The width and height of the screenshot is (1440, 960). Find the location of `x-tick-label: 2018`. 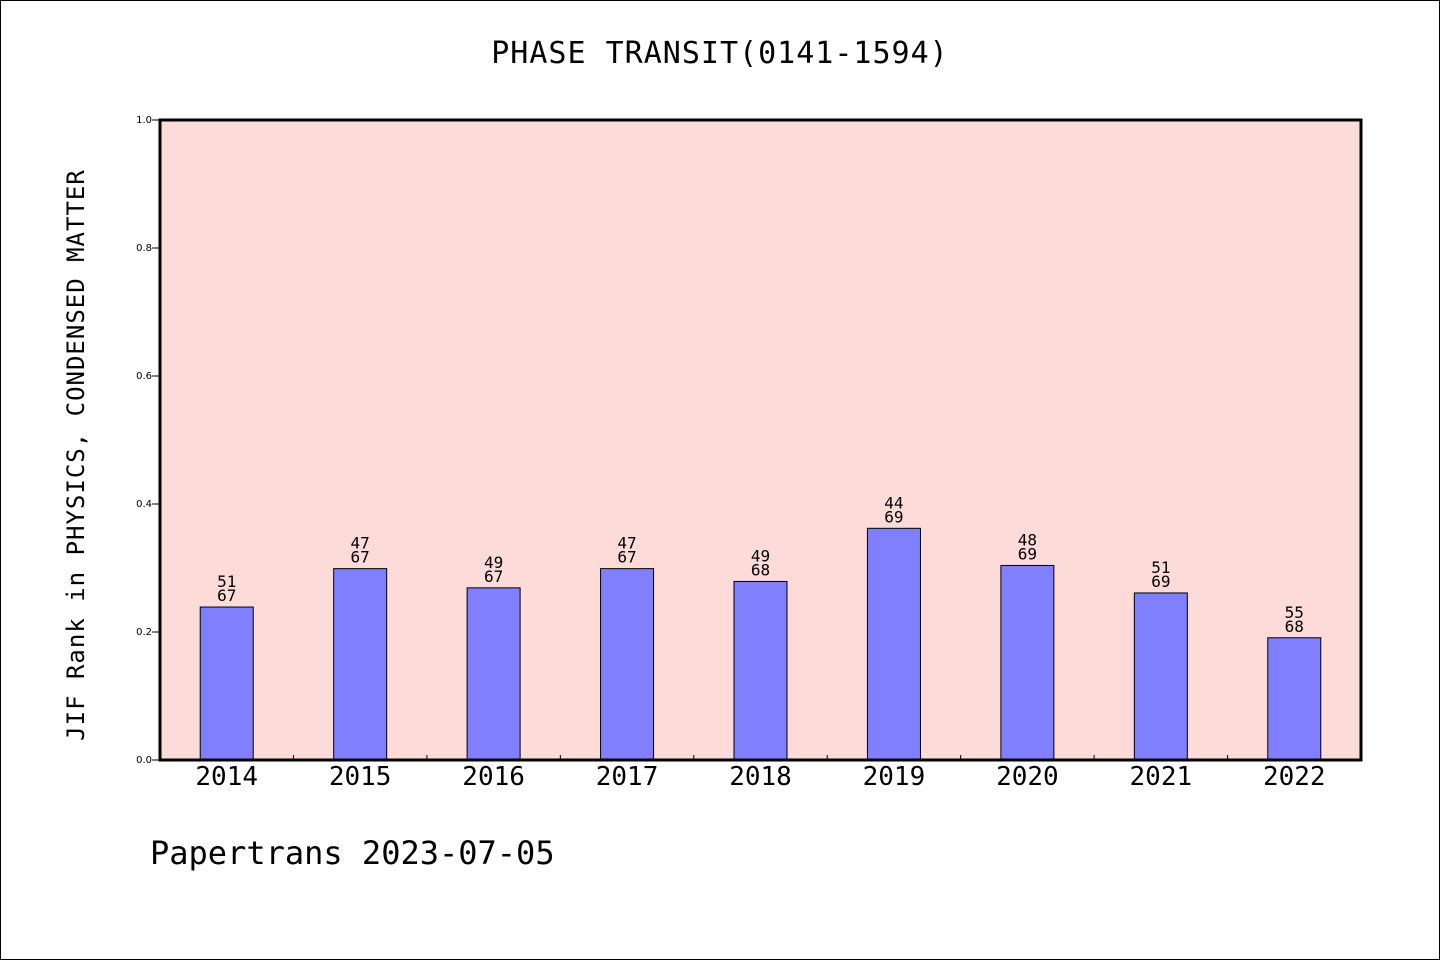

x-tick-label: 2018 is located at coordinates (760, 777).